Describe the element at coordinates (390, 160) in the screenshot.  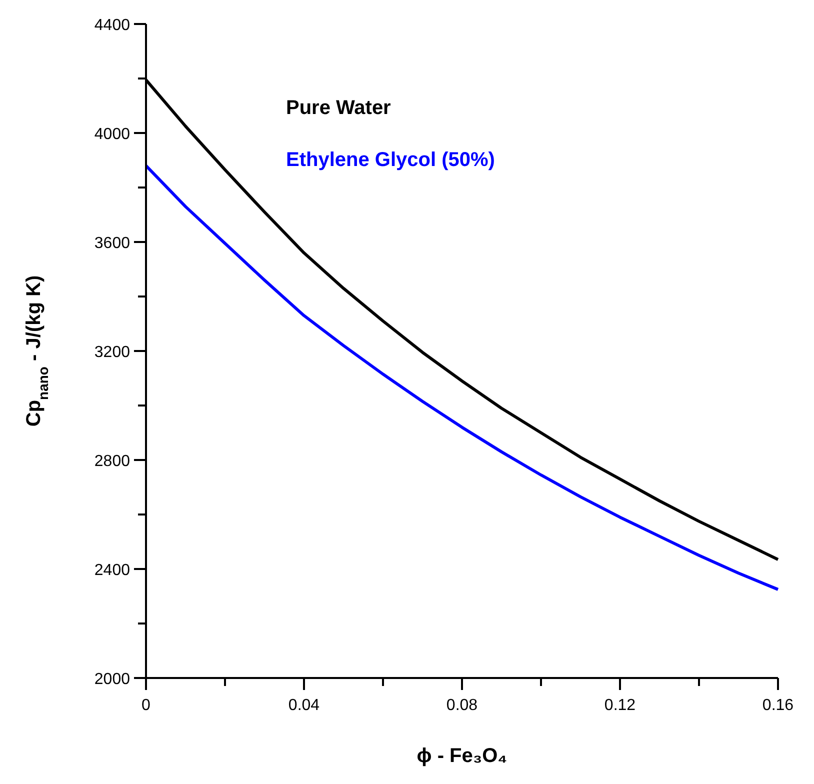
I see `text: Ethylene Glycol (50%)` at that location.